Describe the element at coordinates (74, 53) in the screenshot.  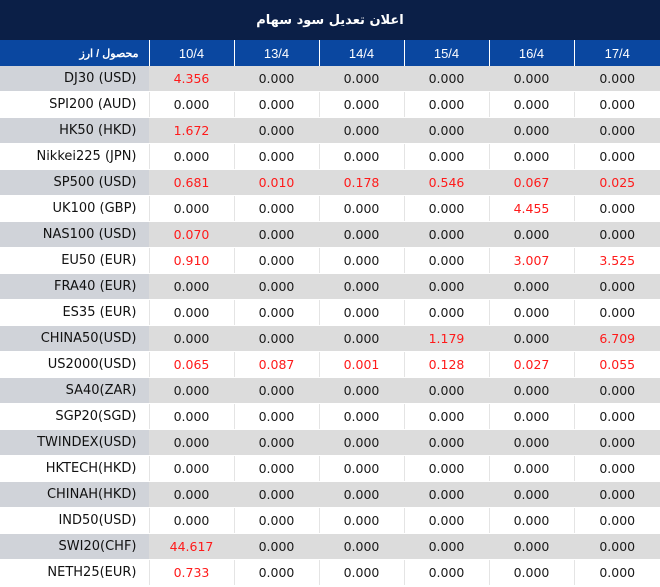
I see `column-header-product: محصول / ارز` at that location.